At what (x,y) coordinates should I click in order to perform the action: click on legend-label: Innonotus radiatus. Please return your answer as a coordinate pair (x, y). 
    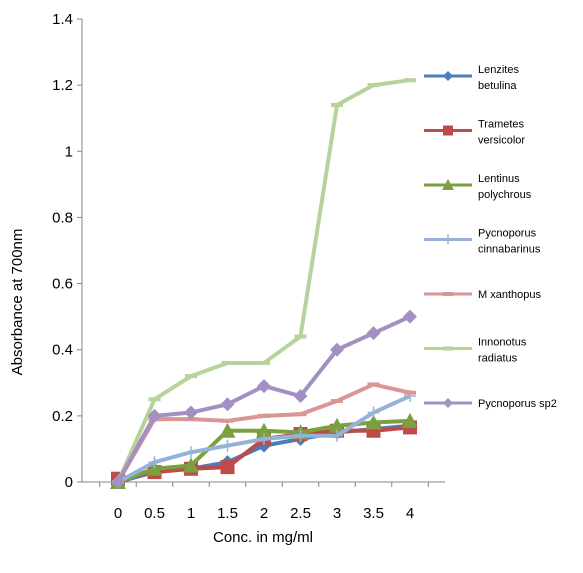
    Looking at the image, I should click on (502, 351).